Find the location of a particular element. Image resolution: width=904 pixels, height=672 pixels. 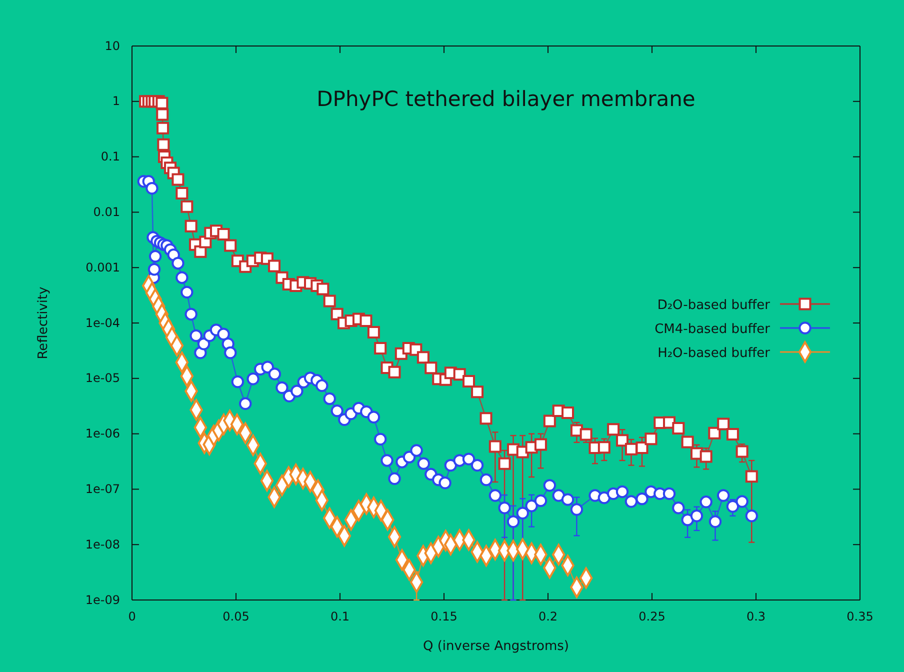

legend-label: D₂O-based buffer is located at coordinates (714, 305).